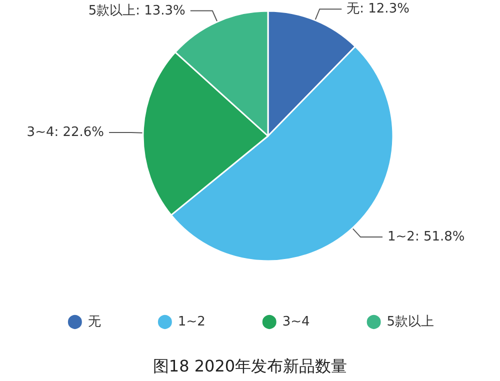 The width and height of the screenshot is (500, 381). What do you see at coordinates (250, 366) in the screenshot?
I see `text: 图18 2020年发布新品数量` at bounding box center [250, 366].